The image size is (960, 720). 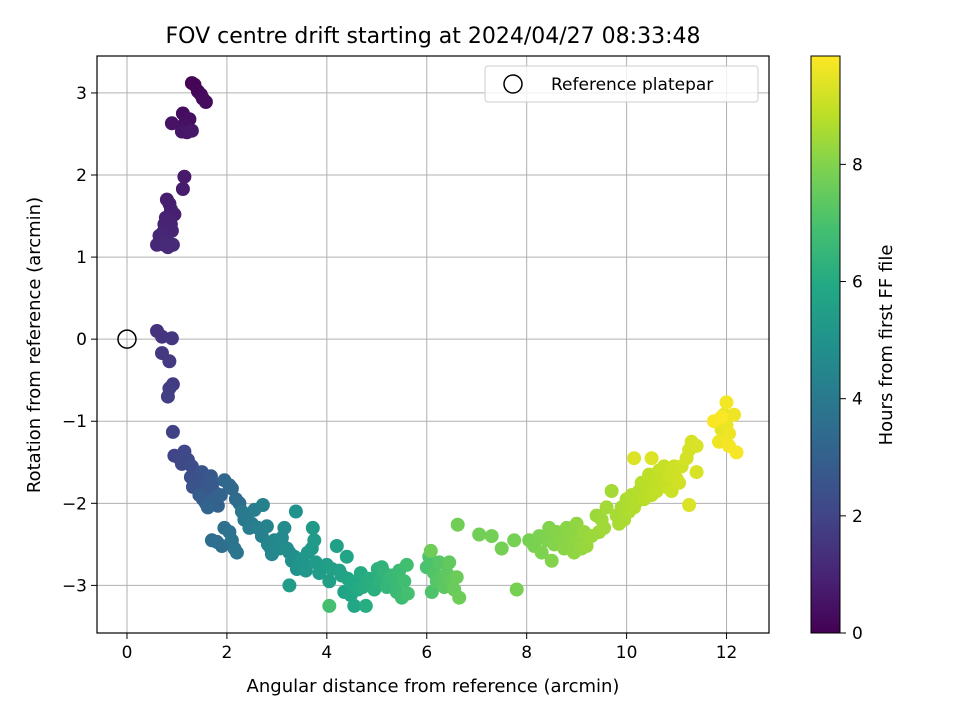 What do you see at coordinates (857, 634) in the screenshot?
I see `colorbar-tick-label: 0` at bounding box center [857, 634].